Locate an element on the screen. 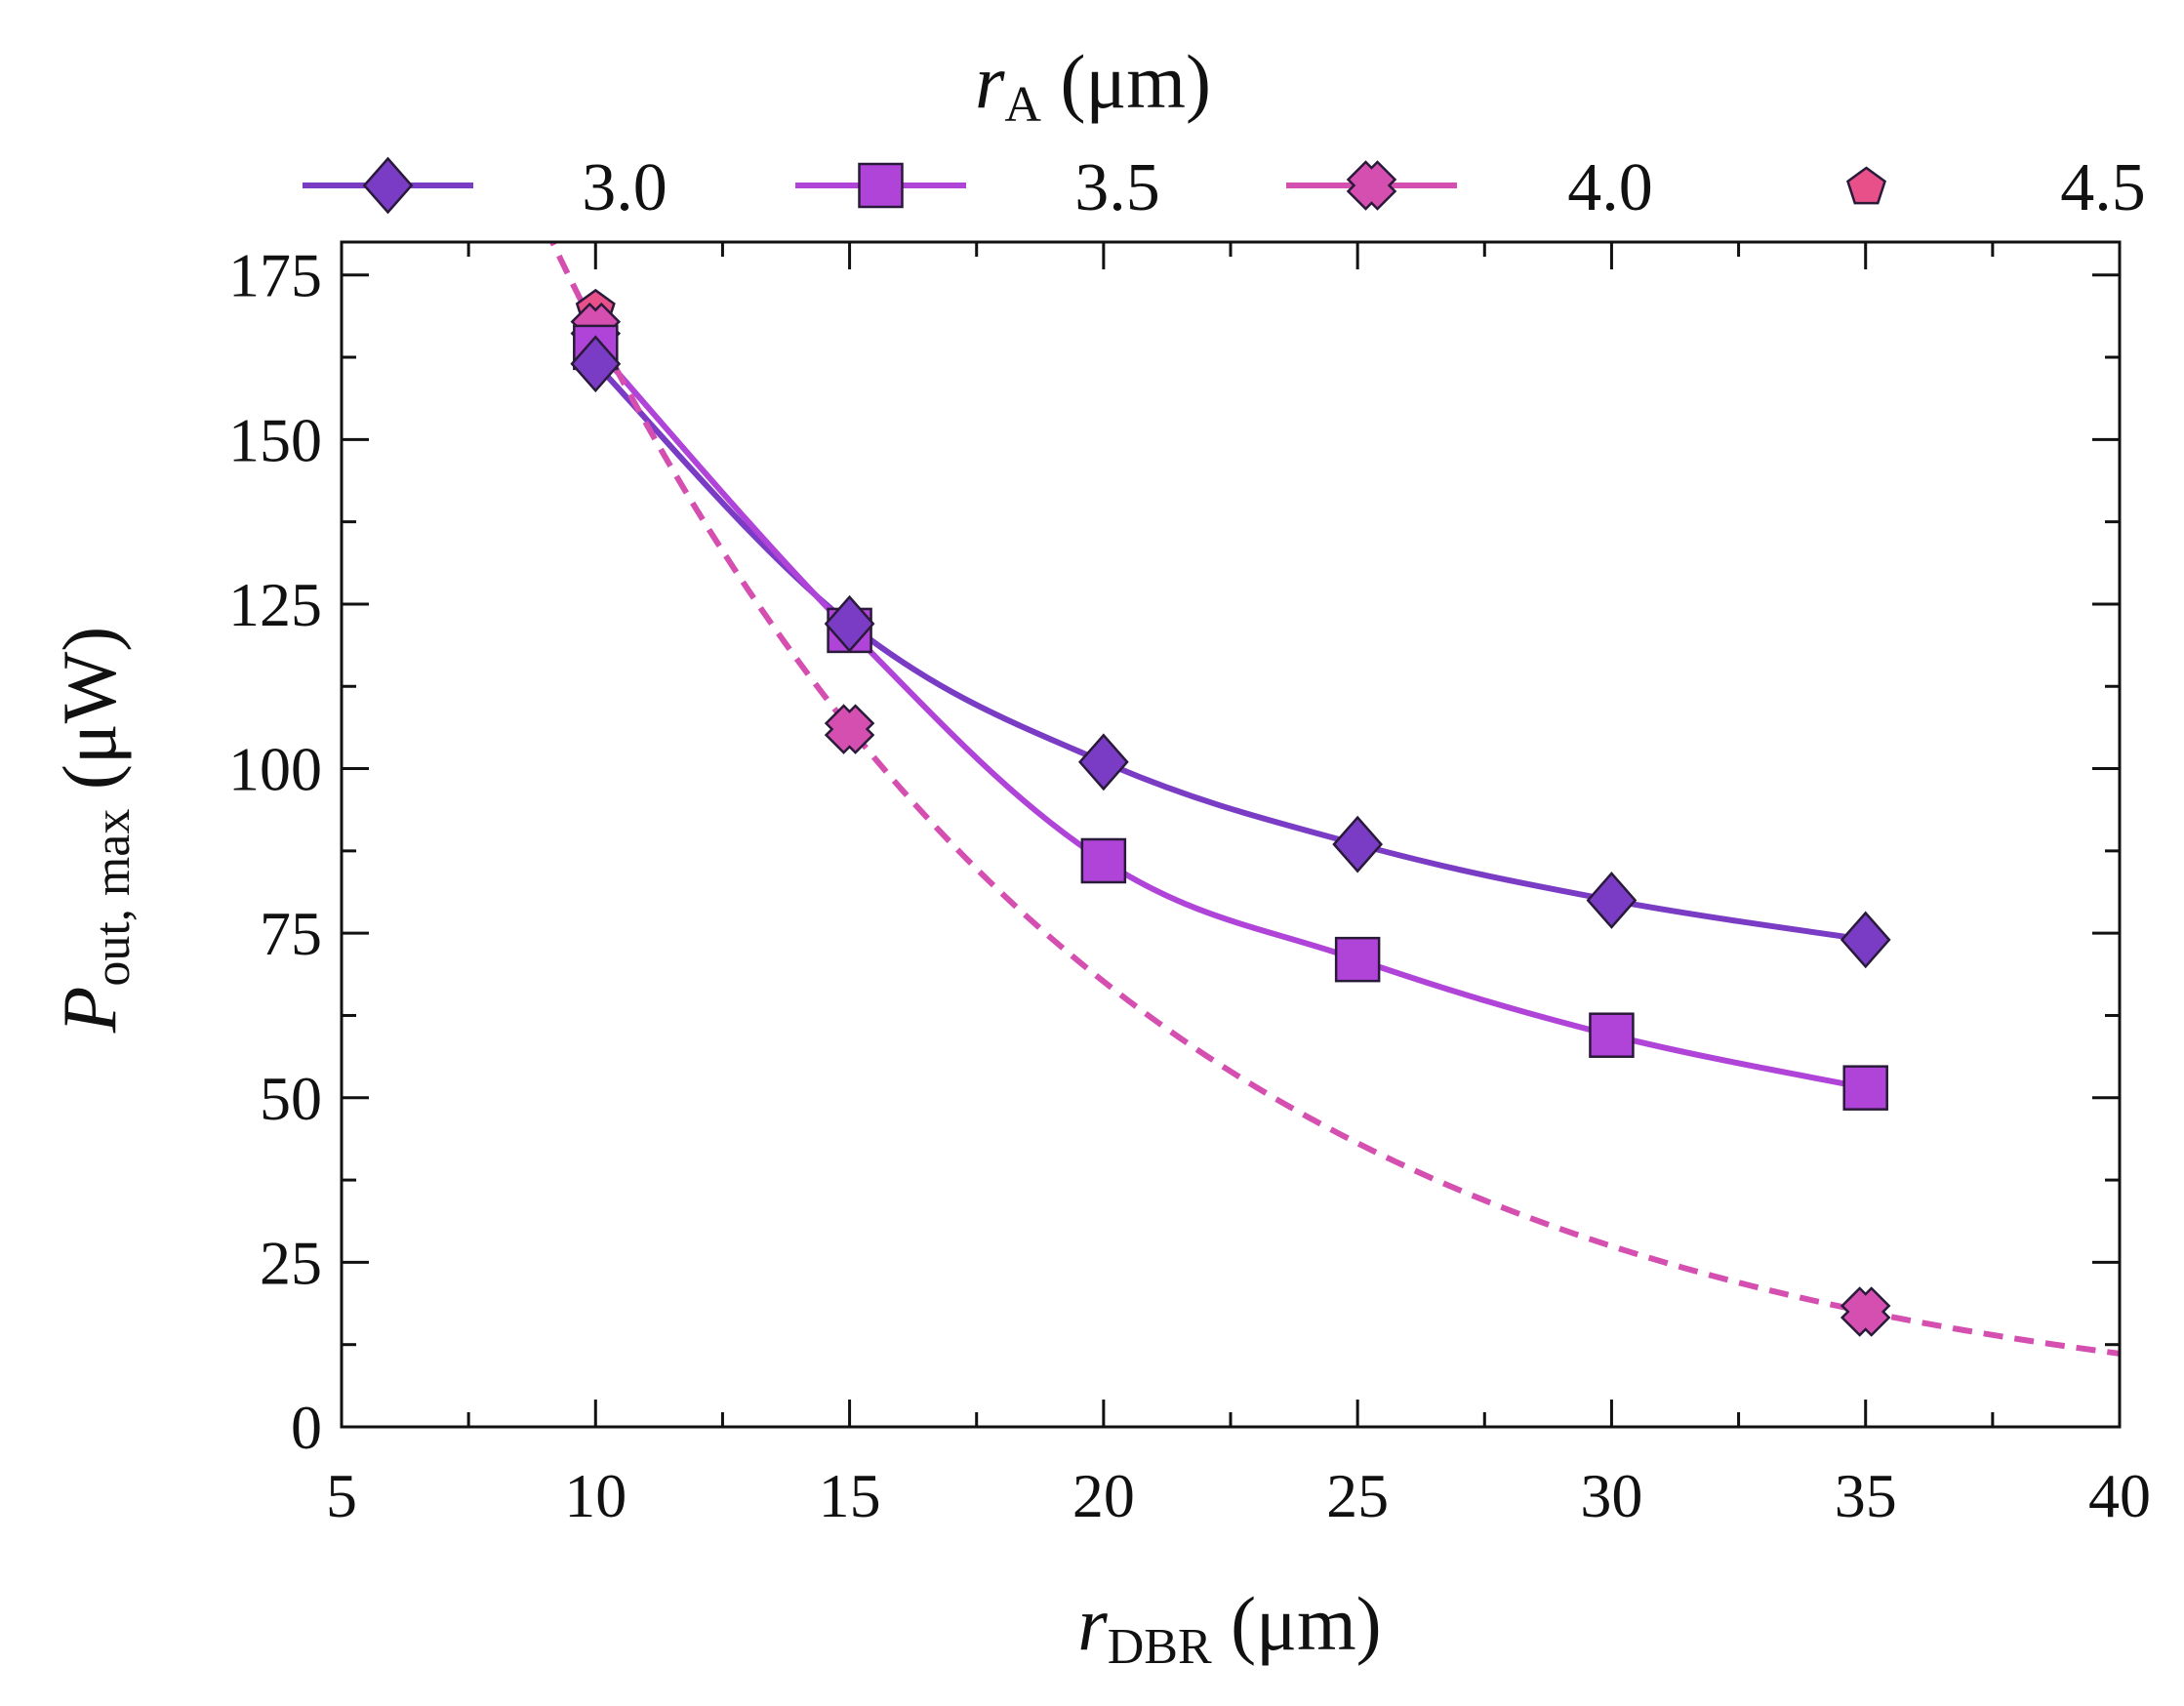  x-tick-label: 35 is located at coordinates (1866, 1495).